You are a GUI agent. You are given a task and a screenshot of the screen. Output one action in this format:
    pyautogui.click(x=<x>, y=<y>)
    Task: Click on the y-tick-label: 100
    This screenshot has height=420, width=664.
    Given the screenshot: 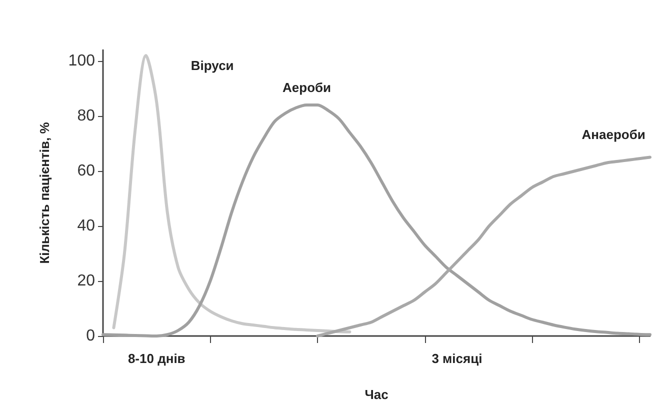 What is the action you would take?
    pyautogui.click(x=82, y=61)
    